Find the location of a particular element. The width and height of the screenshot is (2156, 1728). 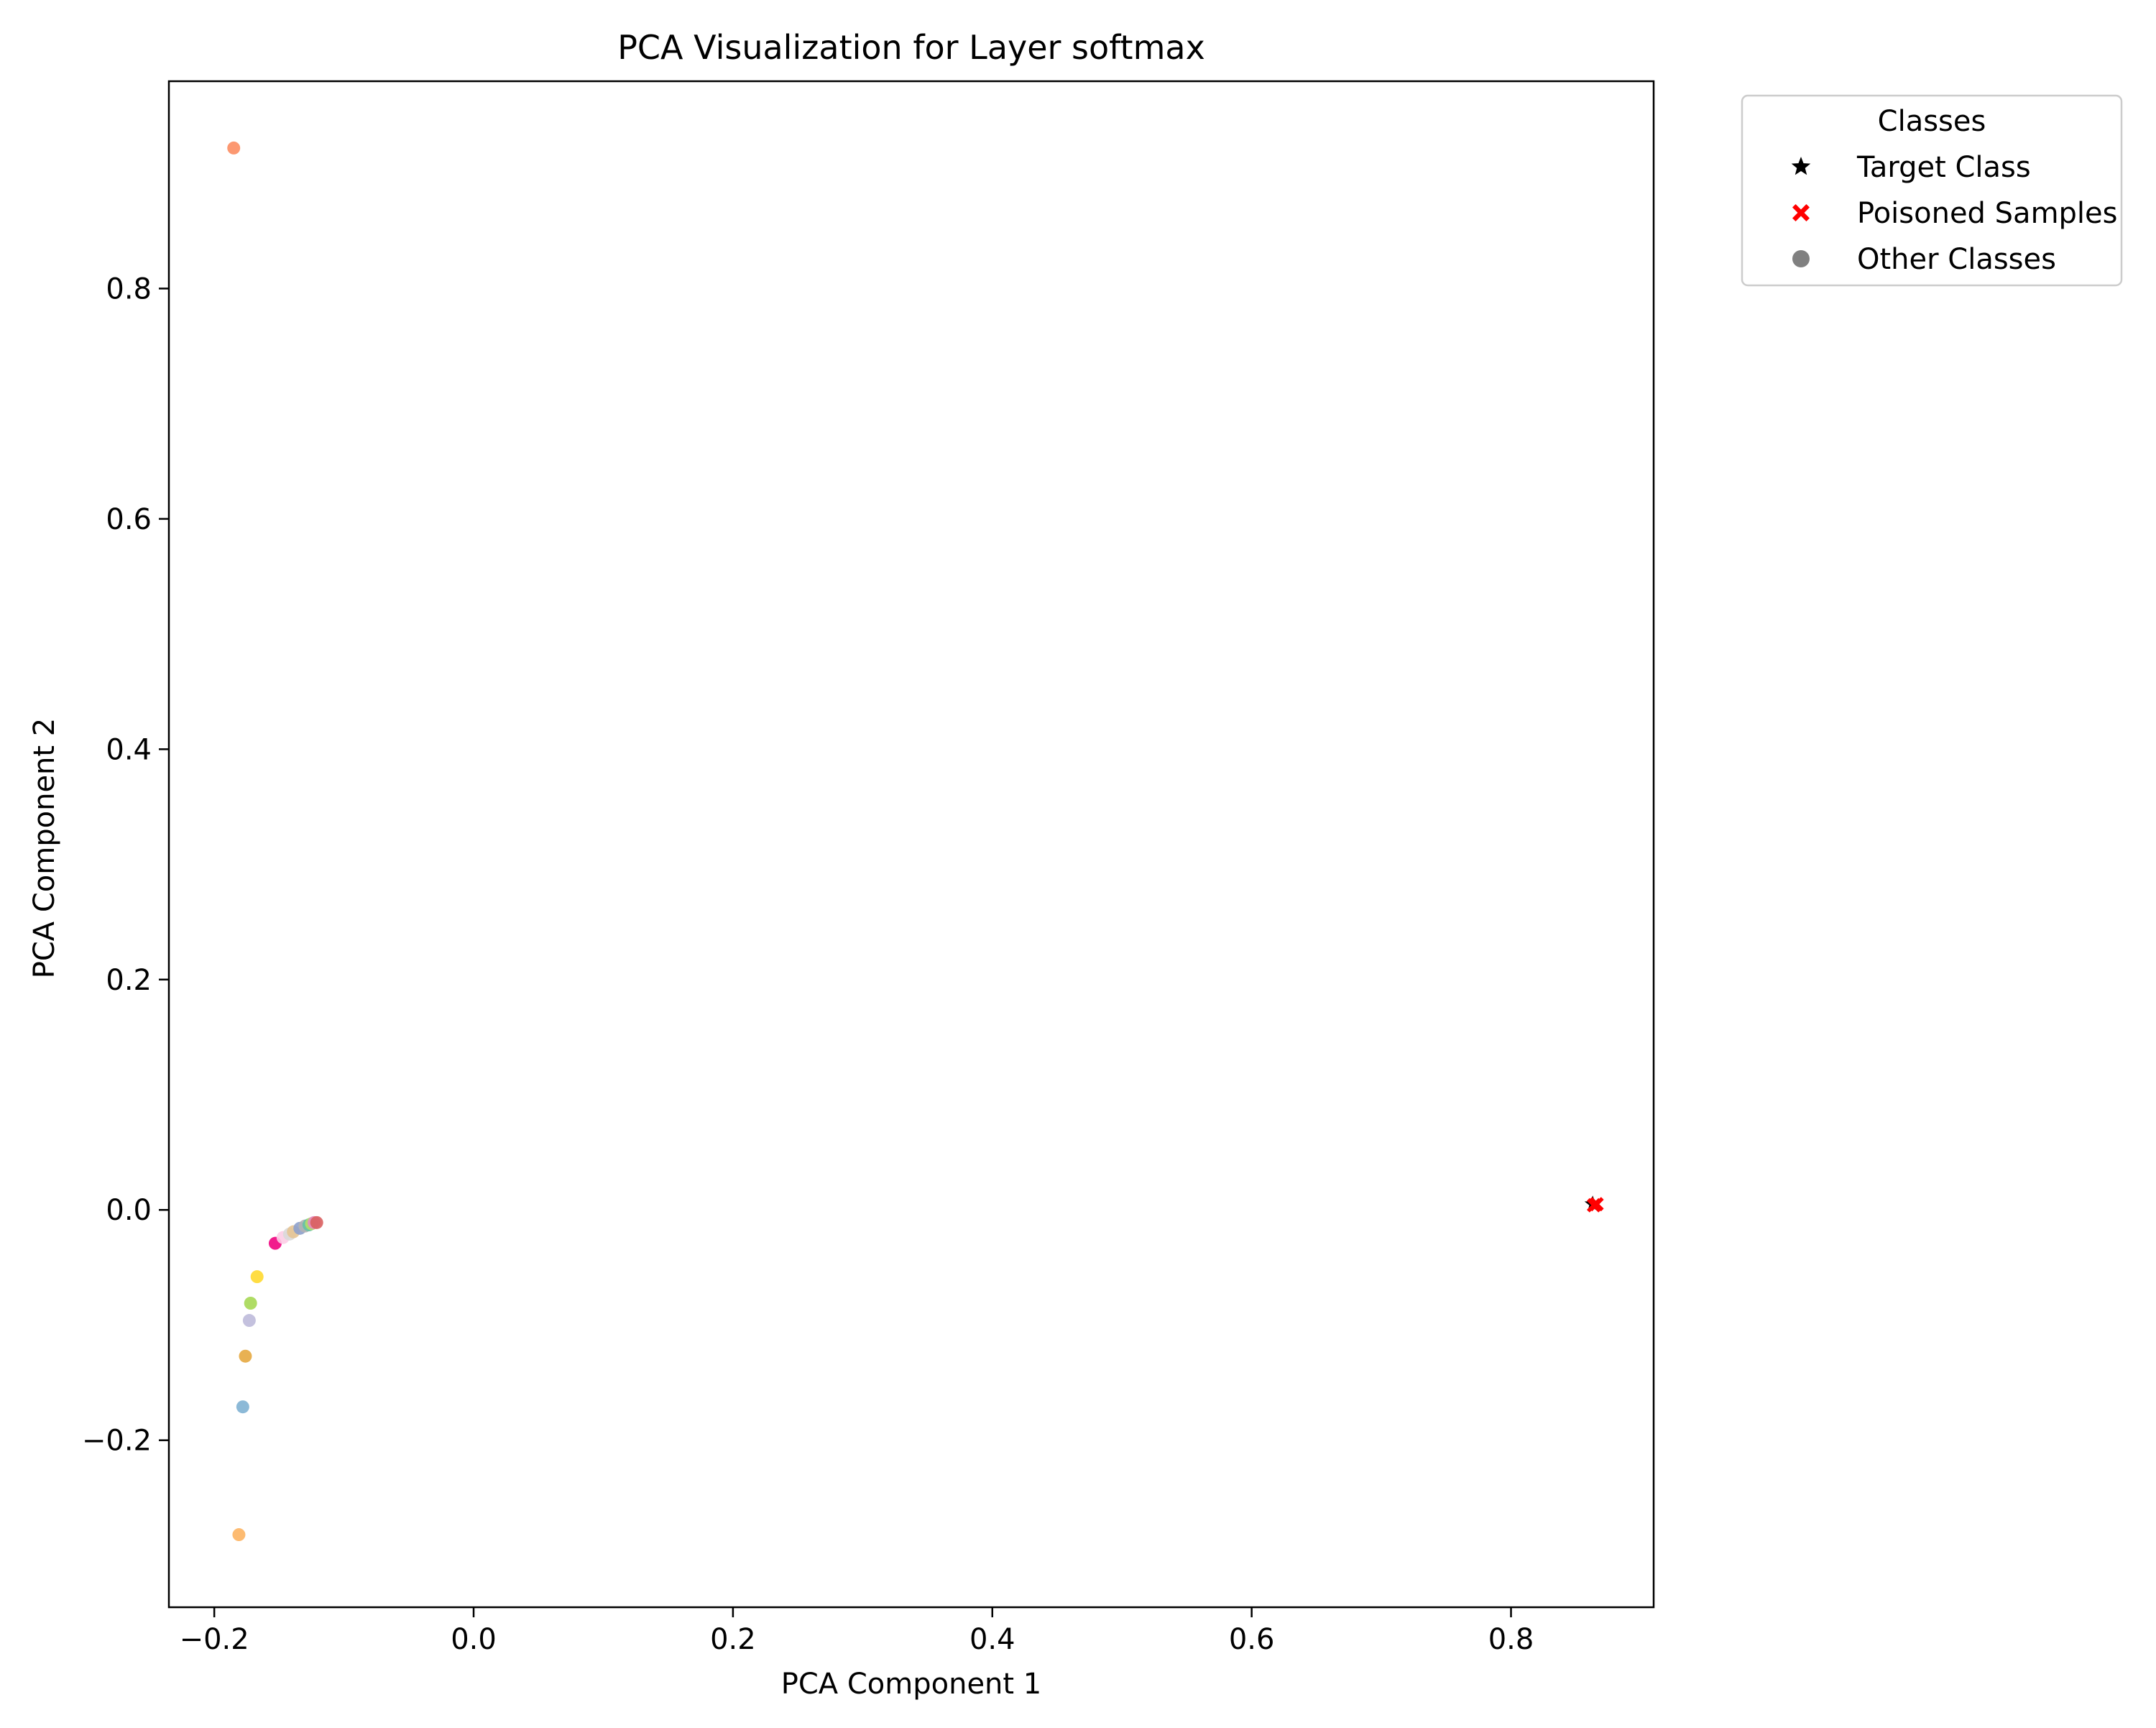

legend-label-poisoned-samples: Poisoned Samples is located at coordinates (1987, 214).